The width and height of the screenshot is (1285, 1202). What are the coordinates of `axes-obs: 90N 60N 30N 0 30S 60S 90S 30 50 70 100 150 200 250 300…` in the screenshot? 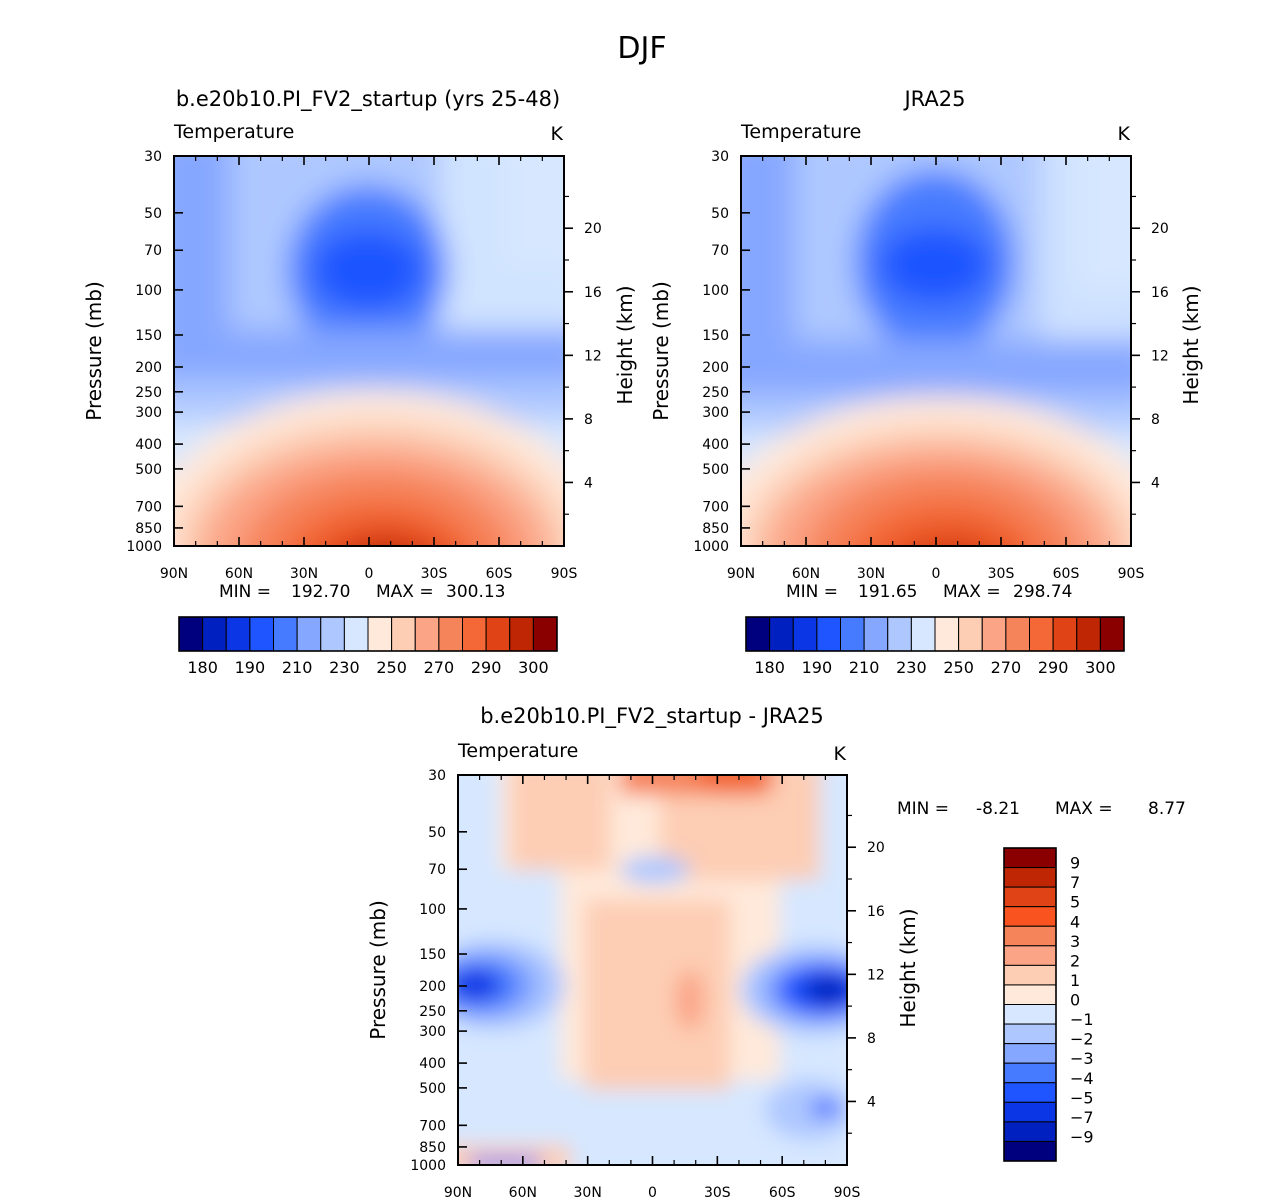 It's located at (931, 365).